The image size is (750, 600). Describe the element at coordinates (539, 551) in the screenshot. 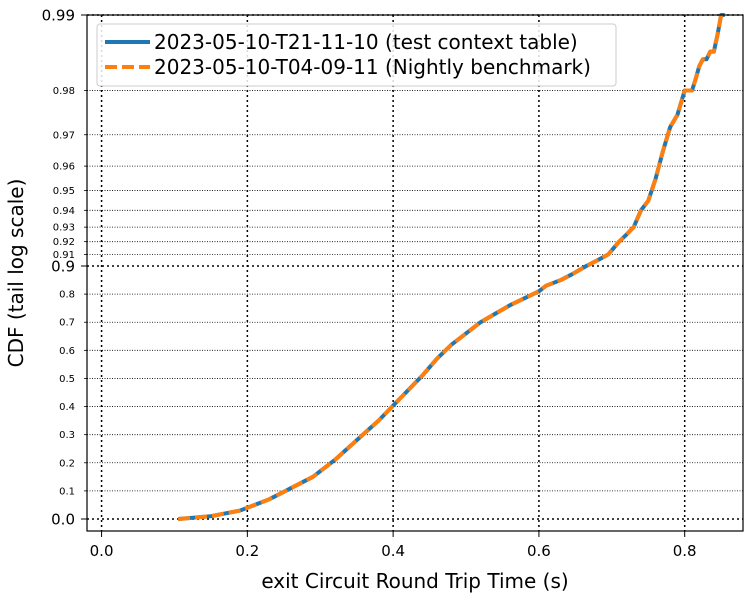

I see `x-tick-label: 0.6` at that location.